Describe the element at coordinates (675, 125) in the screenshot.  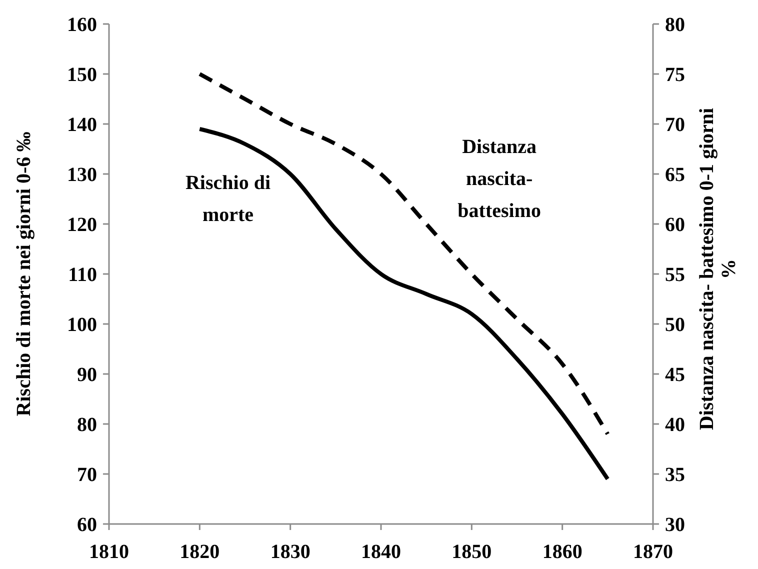
I see `y2-tick-label: 70` at that location.